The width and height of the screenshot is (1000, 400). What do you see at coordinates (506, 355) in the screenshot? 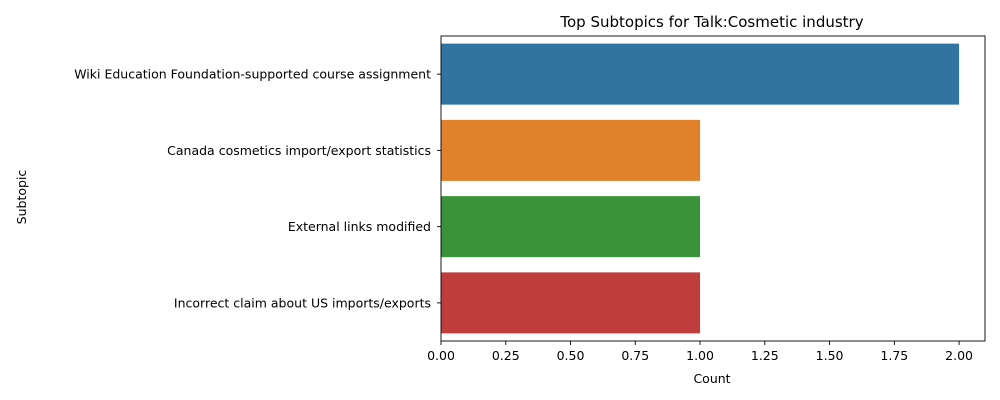
I see `x-tick-label: 0.25` at bounding box center [506, 355].